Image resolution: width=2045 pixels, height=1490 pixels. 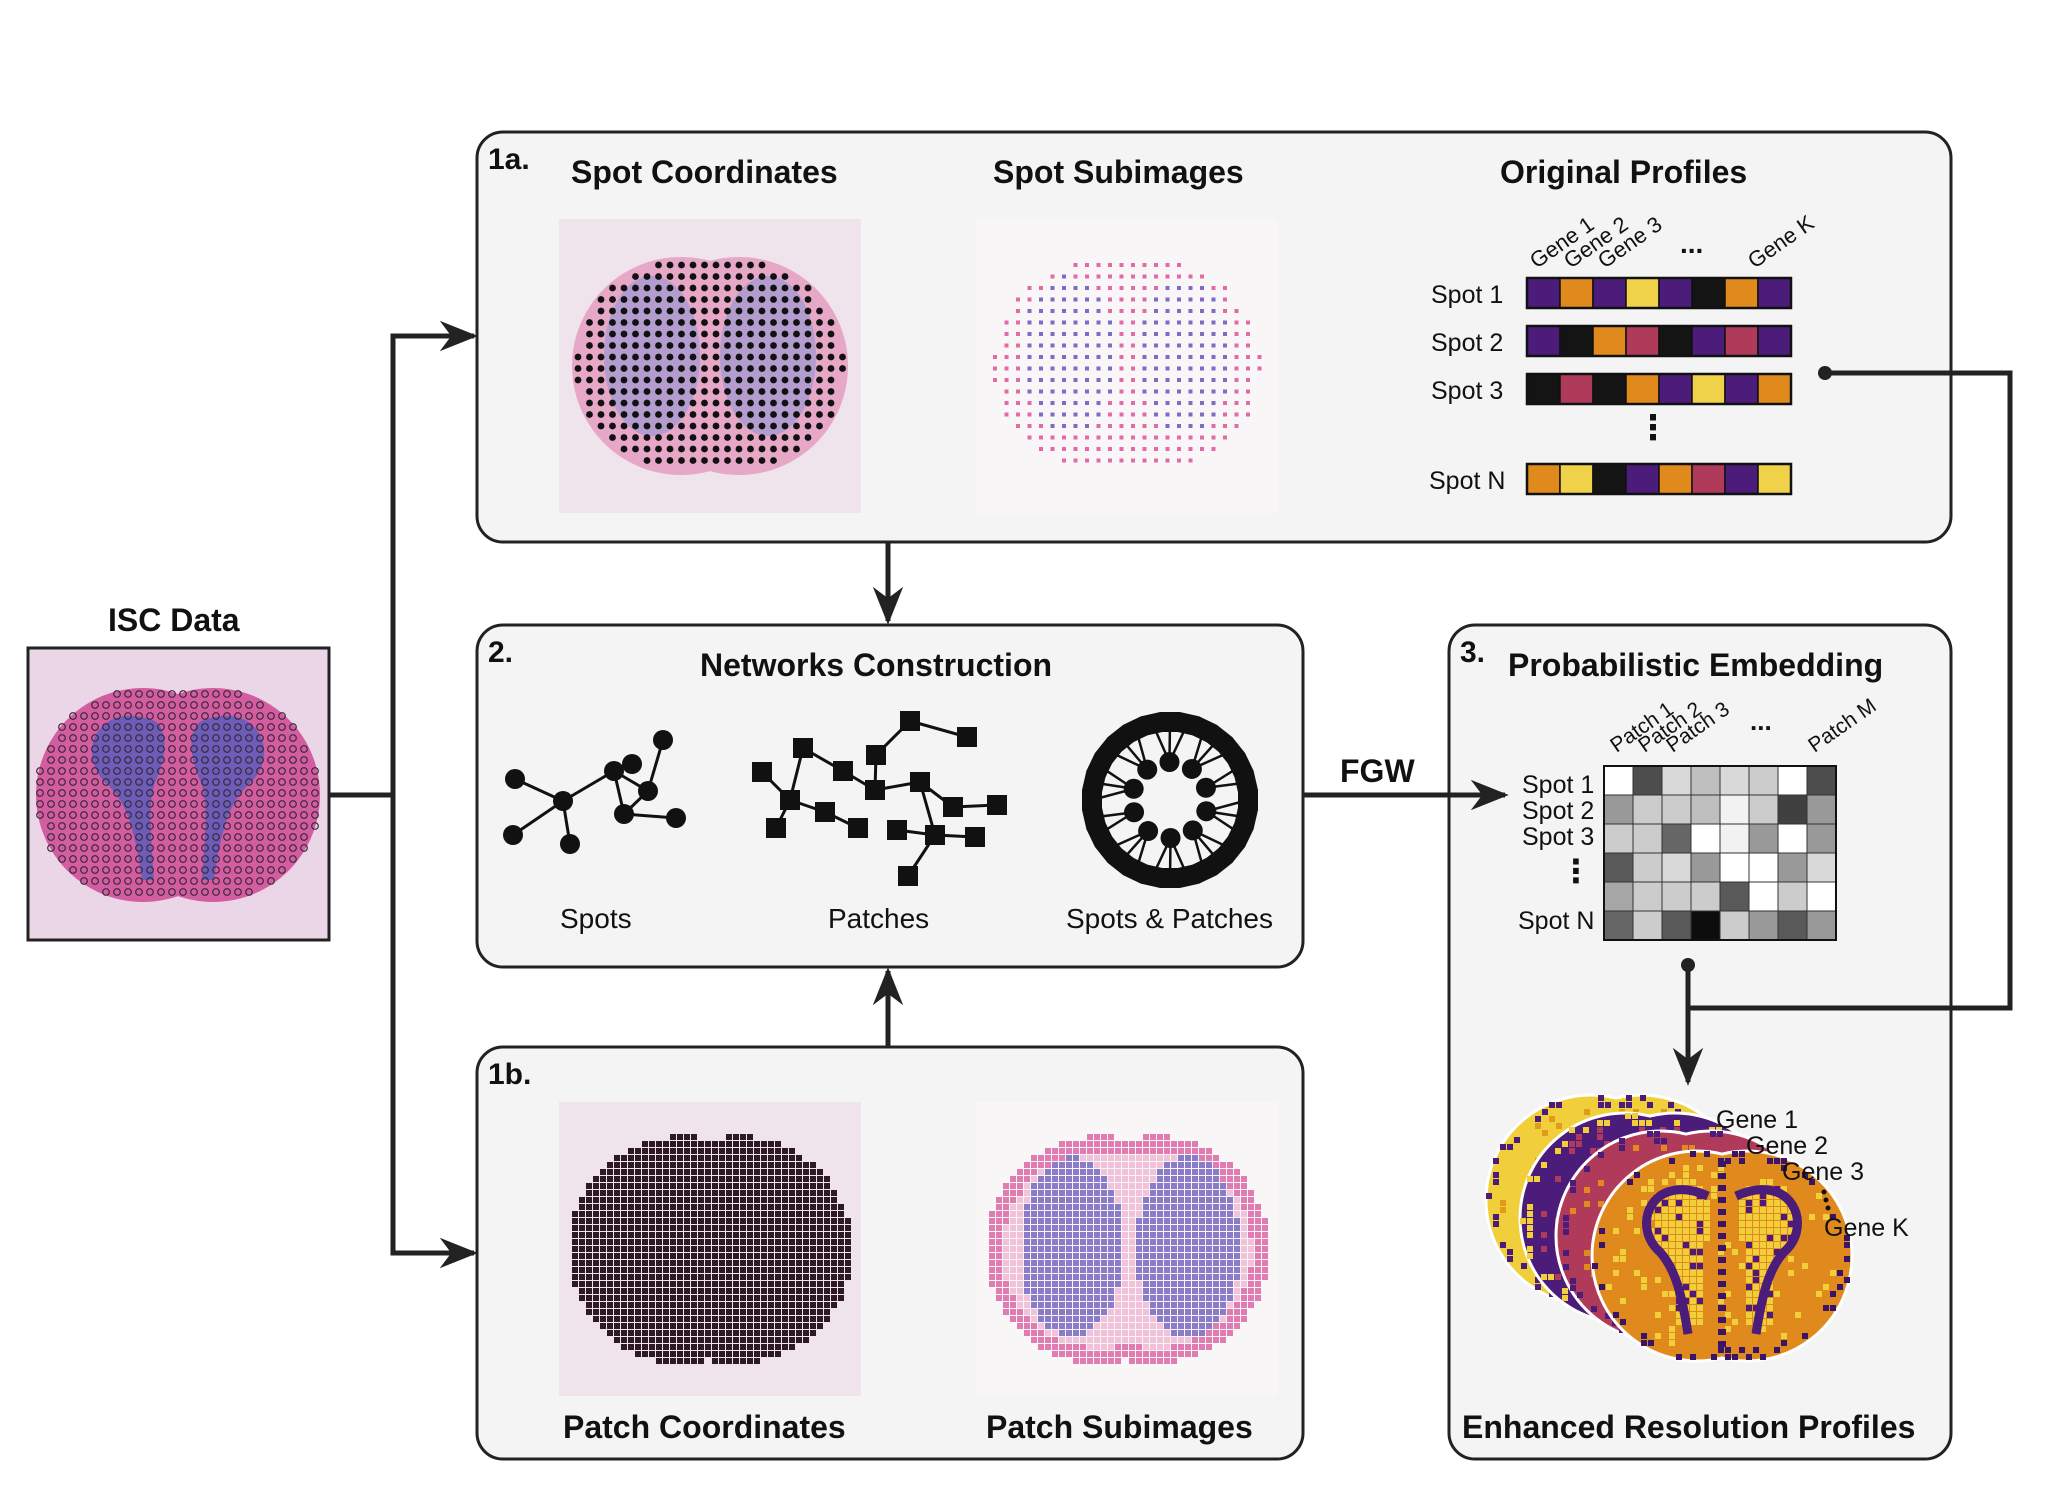 I want to click on profile-cell, so click(x=1609, y=341).